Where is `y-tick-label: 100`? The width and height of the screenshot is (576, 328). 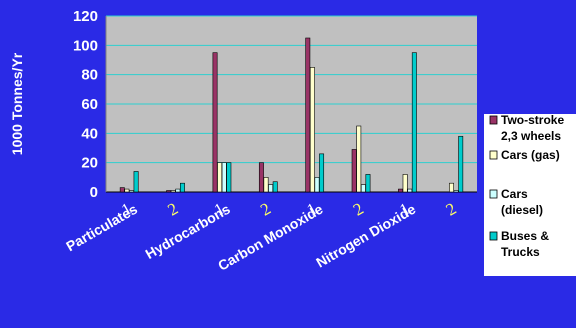 y-tick-label: 100 is located at coordinates (85, 45).